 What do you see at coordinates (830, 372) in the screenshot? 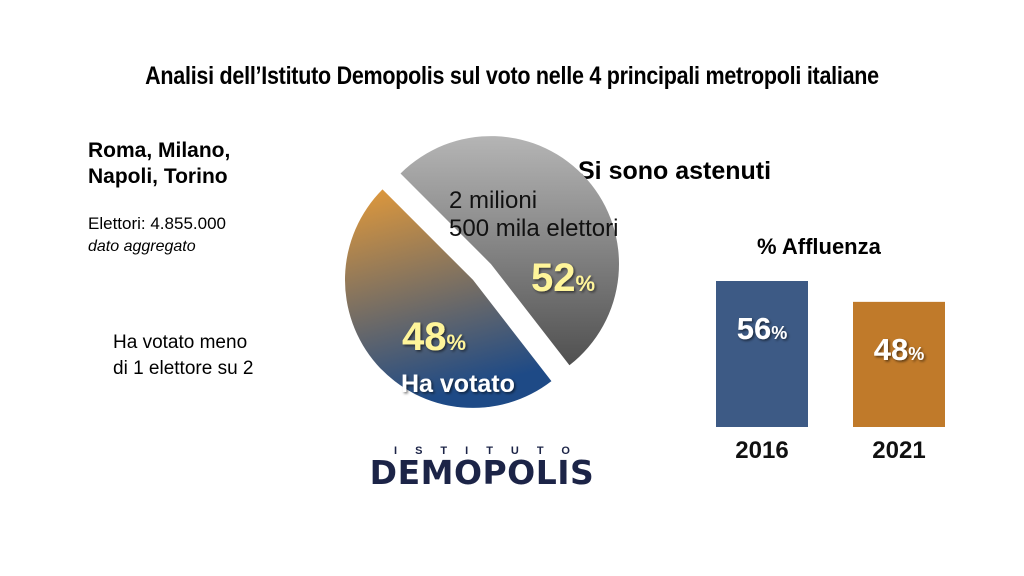
I see `bar-chart: 56% 2016 48% 2021` at bounding box center [830, 372].